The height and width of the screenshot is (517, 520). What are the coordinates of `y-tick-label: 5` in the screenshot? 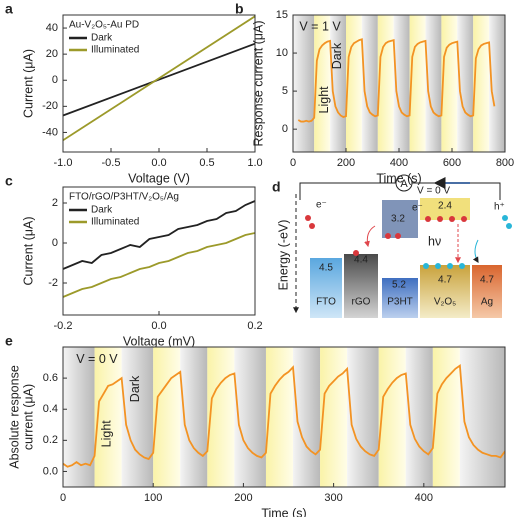 It's located at (285, 91).